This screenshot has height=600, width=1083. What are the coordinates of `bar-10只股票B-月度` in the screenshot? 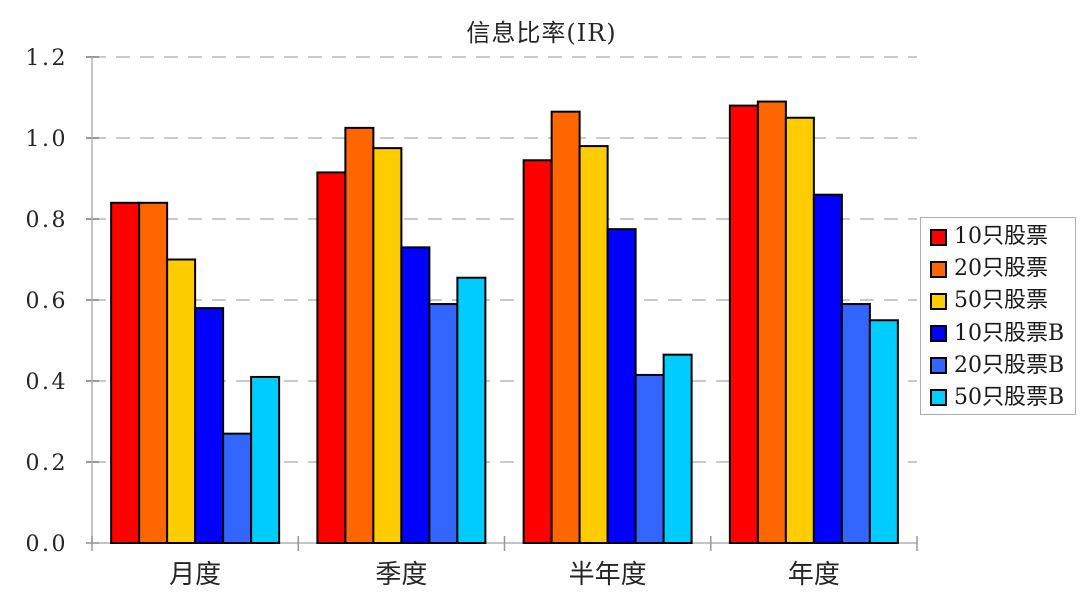 It's located at (209, 425).